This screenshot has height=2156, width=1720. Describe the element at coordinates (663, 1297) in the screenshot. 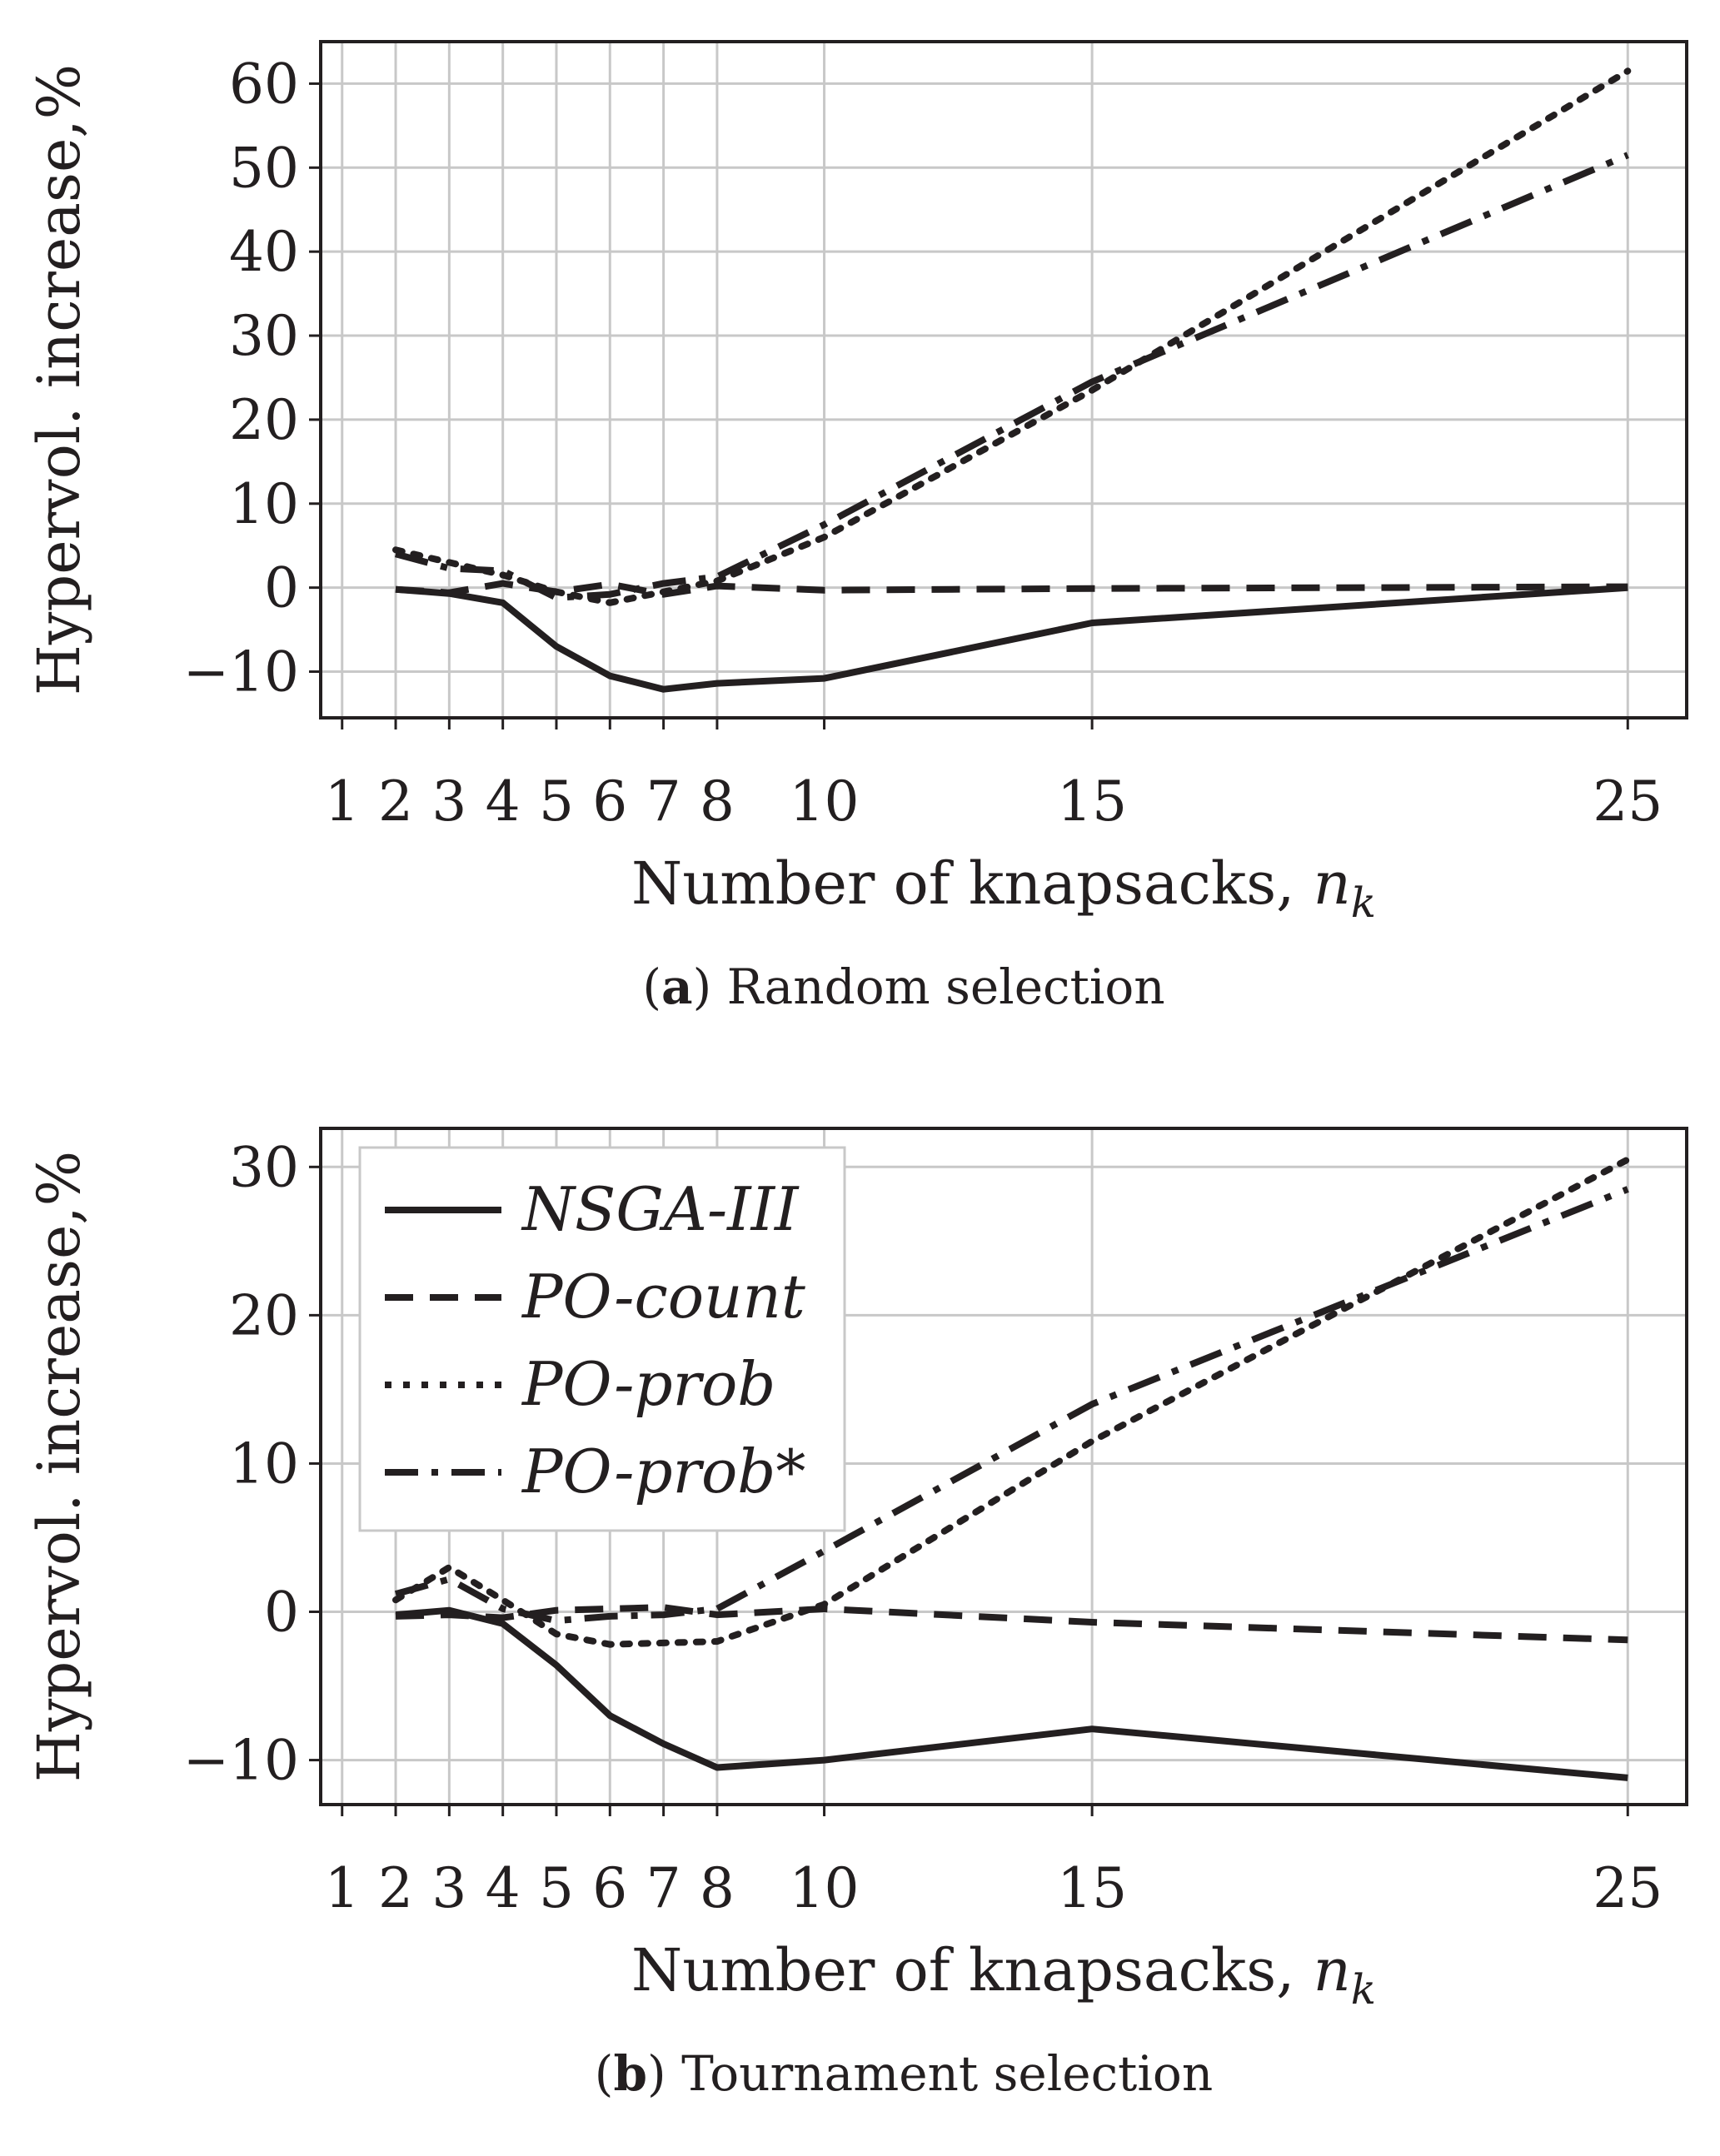

I see `legend-entry-label: PO-count` at that location.